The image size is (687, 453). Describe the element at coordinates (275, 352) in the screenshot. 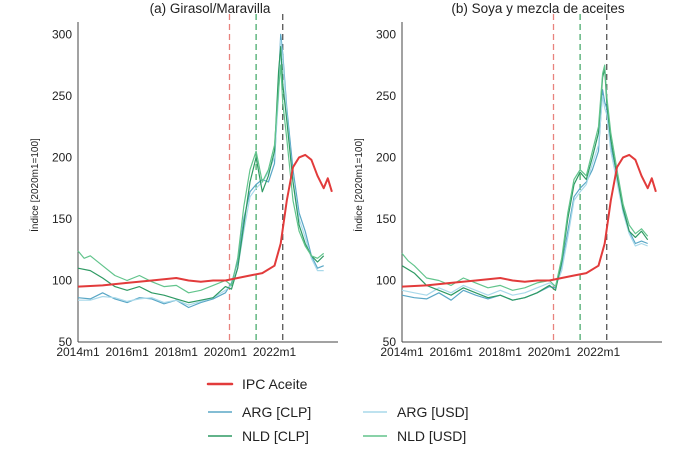

I see `panel-a-x-tick-label: 2022m1` at that location.